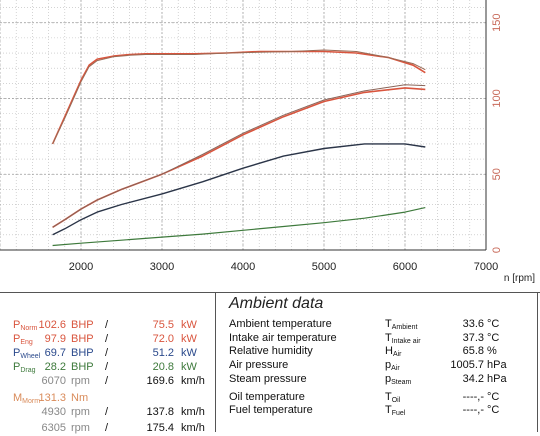 The width and height of the screenshot is (540, 436). Describe the element at coordinates (384, 338) in the screenshot. I see `ambient-row: Intake air temperature TIntake air 37.3 °C` at that location.